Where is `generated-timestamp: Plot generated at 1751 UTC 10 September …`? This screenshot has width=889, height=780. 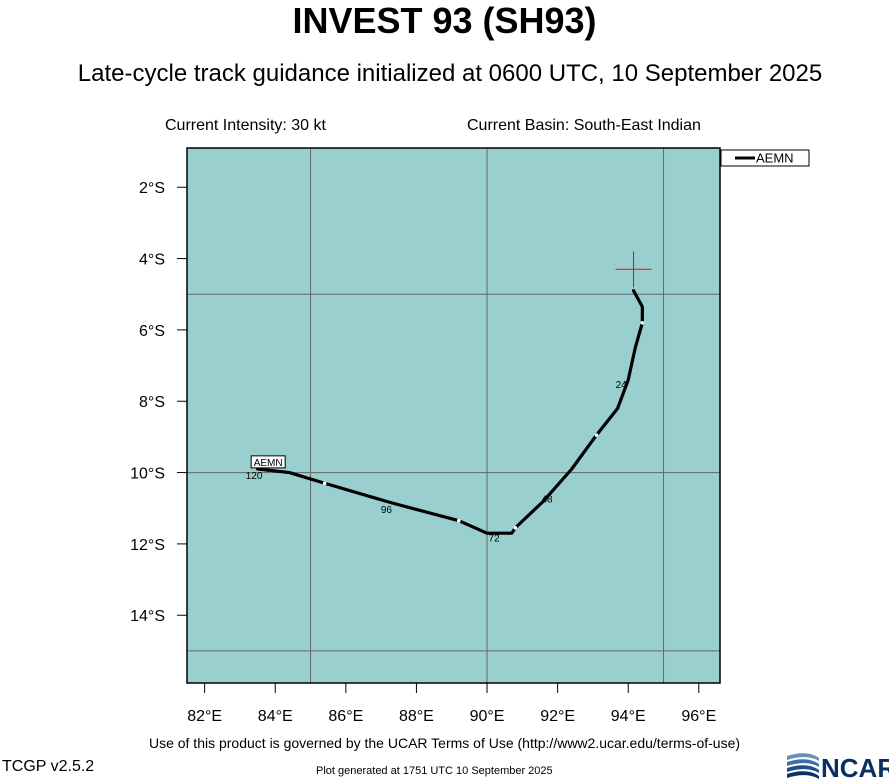
generated-timestamp: Plot generated at 1751 UTC 10 September … is located at coordinates (434, 771).